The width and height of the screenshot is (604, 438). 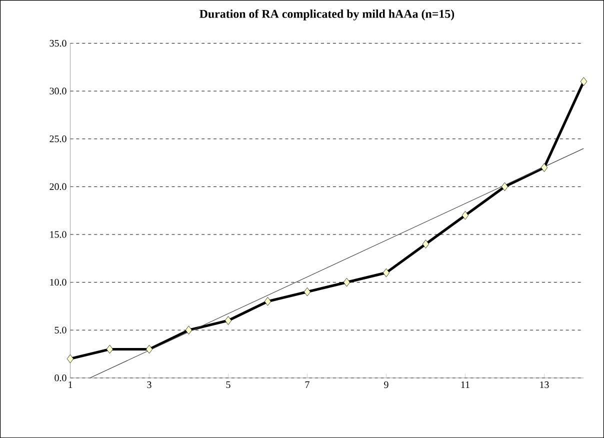 I want to click on x-tick-label: 7, so click(x=307, y=384).